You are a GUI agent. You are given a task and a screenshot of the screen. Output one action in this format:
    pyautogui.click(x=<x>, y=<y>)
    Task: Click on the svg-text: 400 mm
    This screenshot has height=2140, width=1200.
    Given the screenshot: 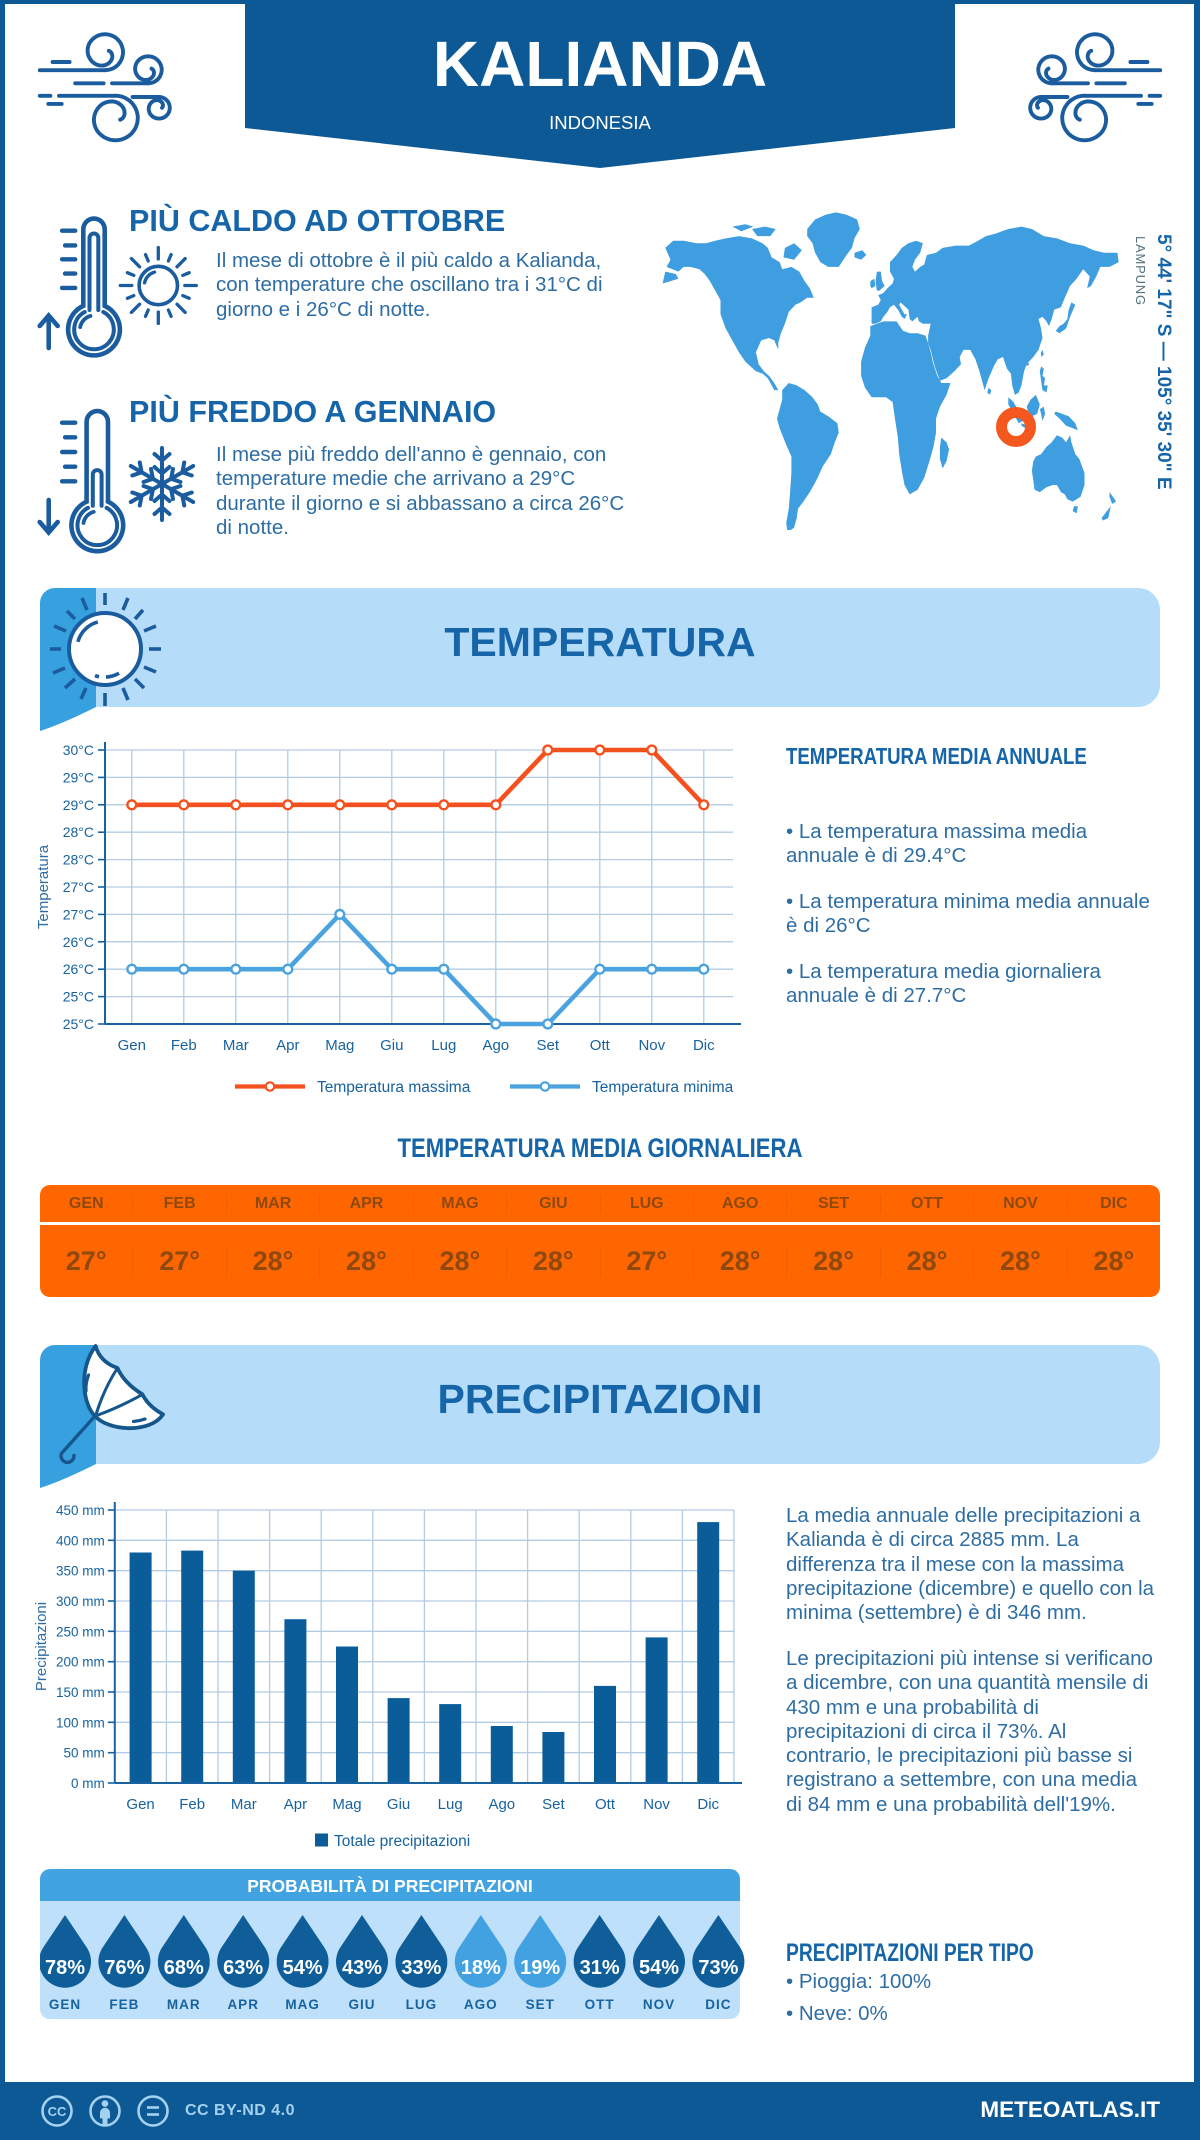 What is the action you would take?
    pyautogui.click(x=80, y=1540)
    